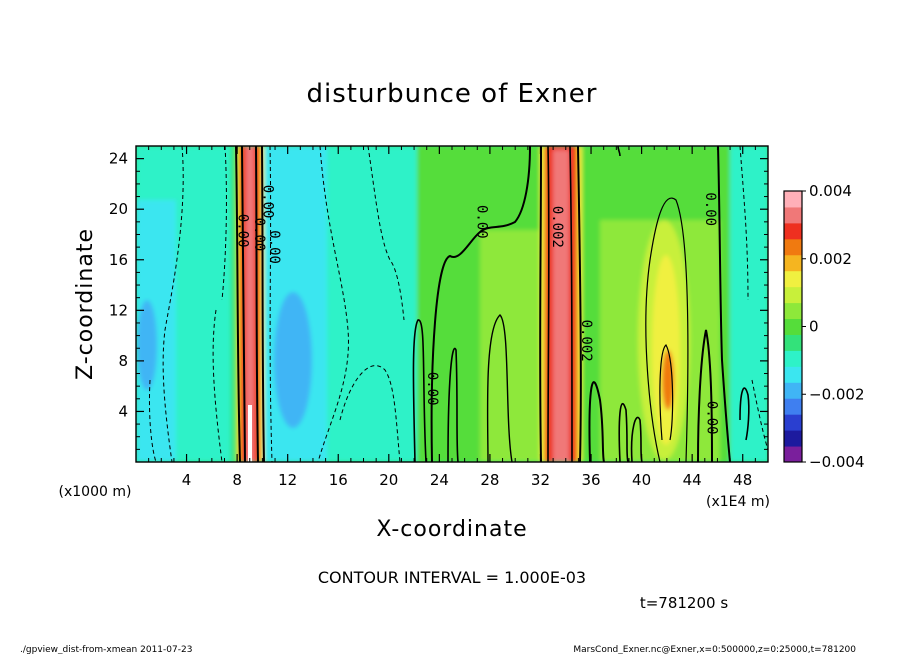  I want to click on x-tick-label: 12, so click(287, 480).